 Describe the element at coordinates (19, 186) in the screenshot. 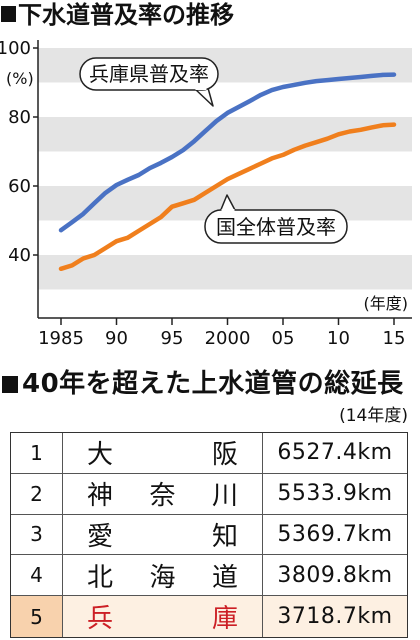

I see `y-tick-label: 60` at that location.